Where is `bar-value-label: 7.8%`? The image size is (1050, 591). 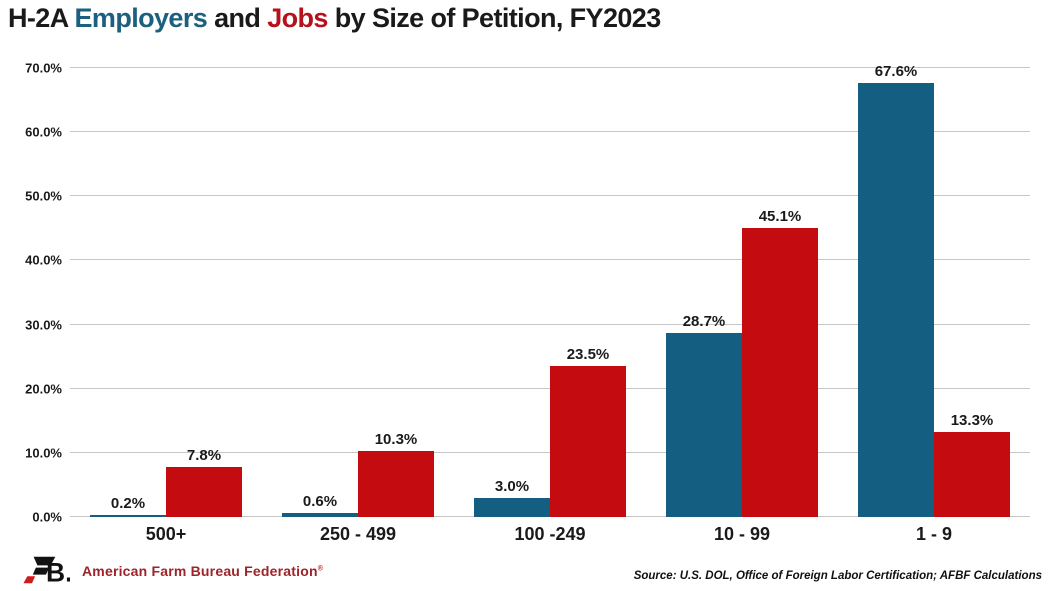
bar-value-label: 7.8% is located at coordinates (204, 455).